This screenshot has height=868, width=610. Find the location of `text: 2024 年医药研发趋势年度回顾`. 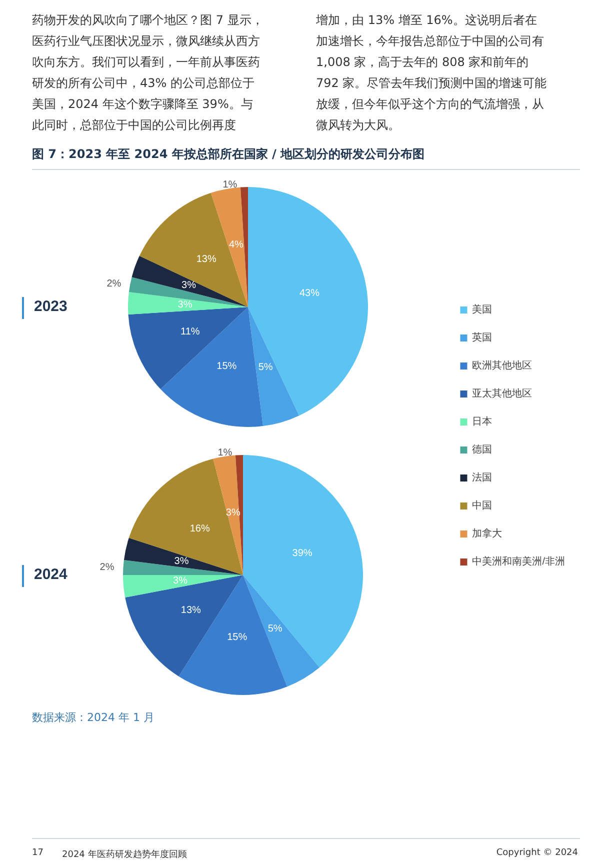

text: 2024 年医药研发趋势年度回顾 is located at coordinates (124, 854).